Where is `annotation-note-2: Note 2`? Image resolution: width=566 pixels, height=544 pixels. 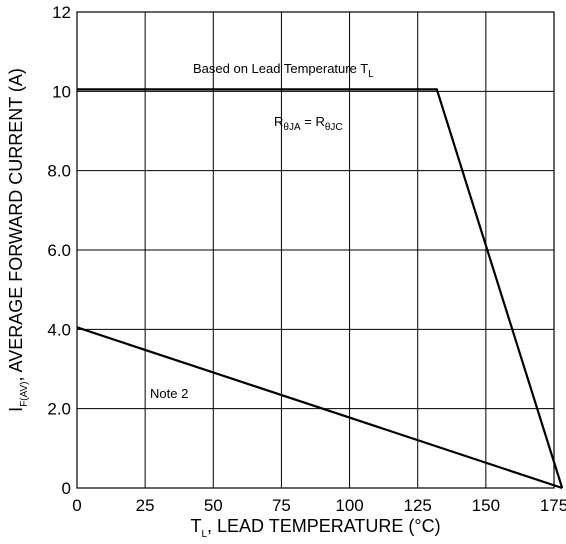
annotation-note-2: Note 2 is located at coordinates (169, 393).